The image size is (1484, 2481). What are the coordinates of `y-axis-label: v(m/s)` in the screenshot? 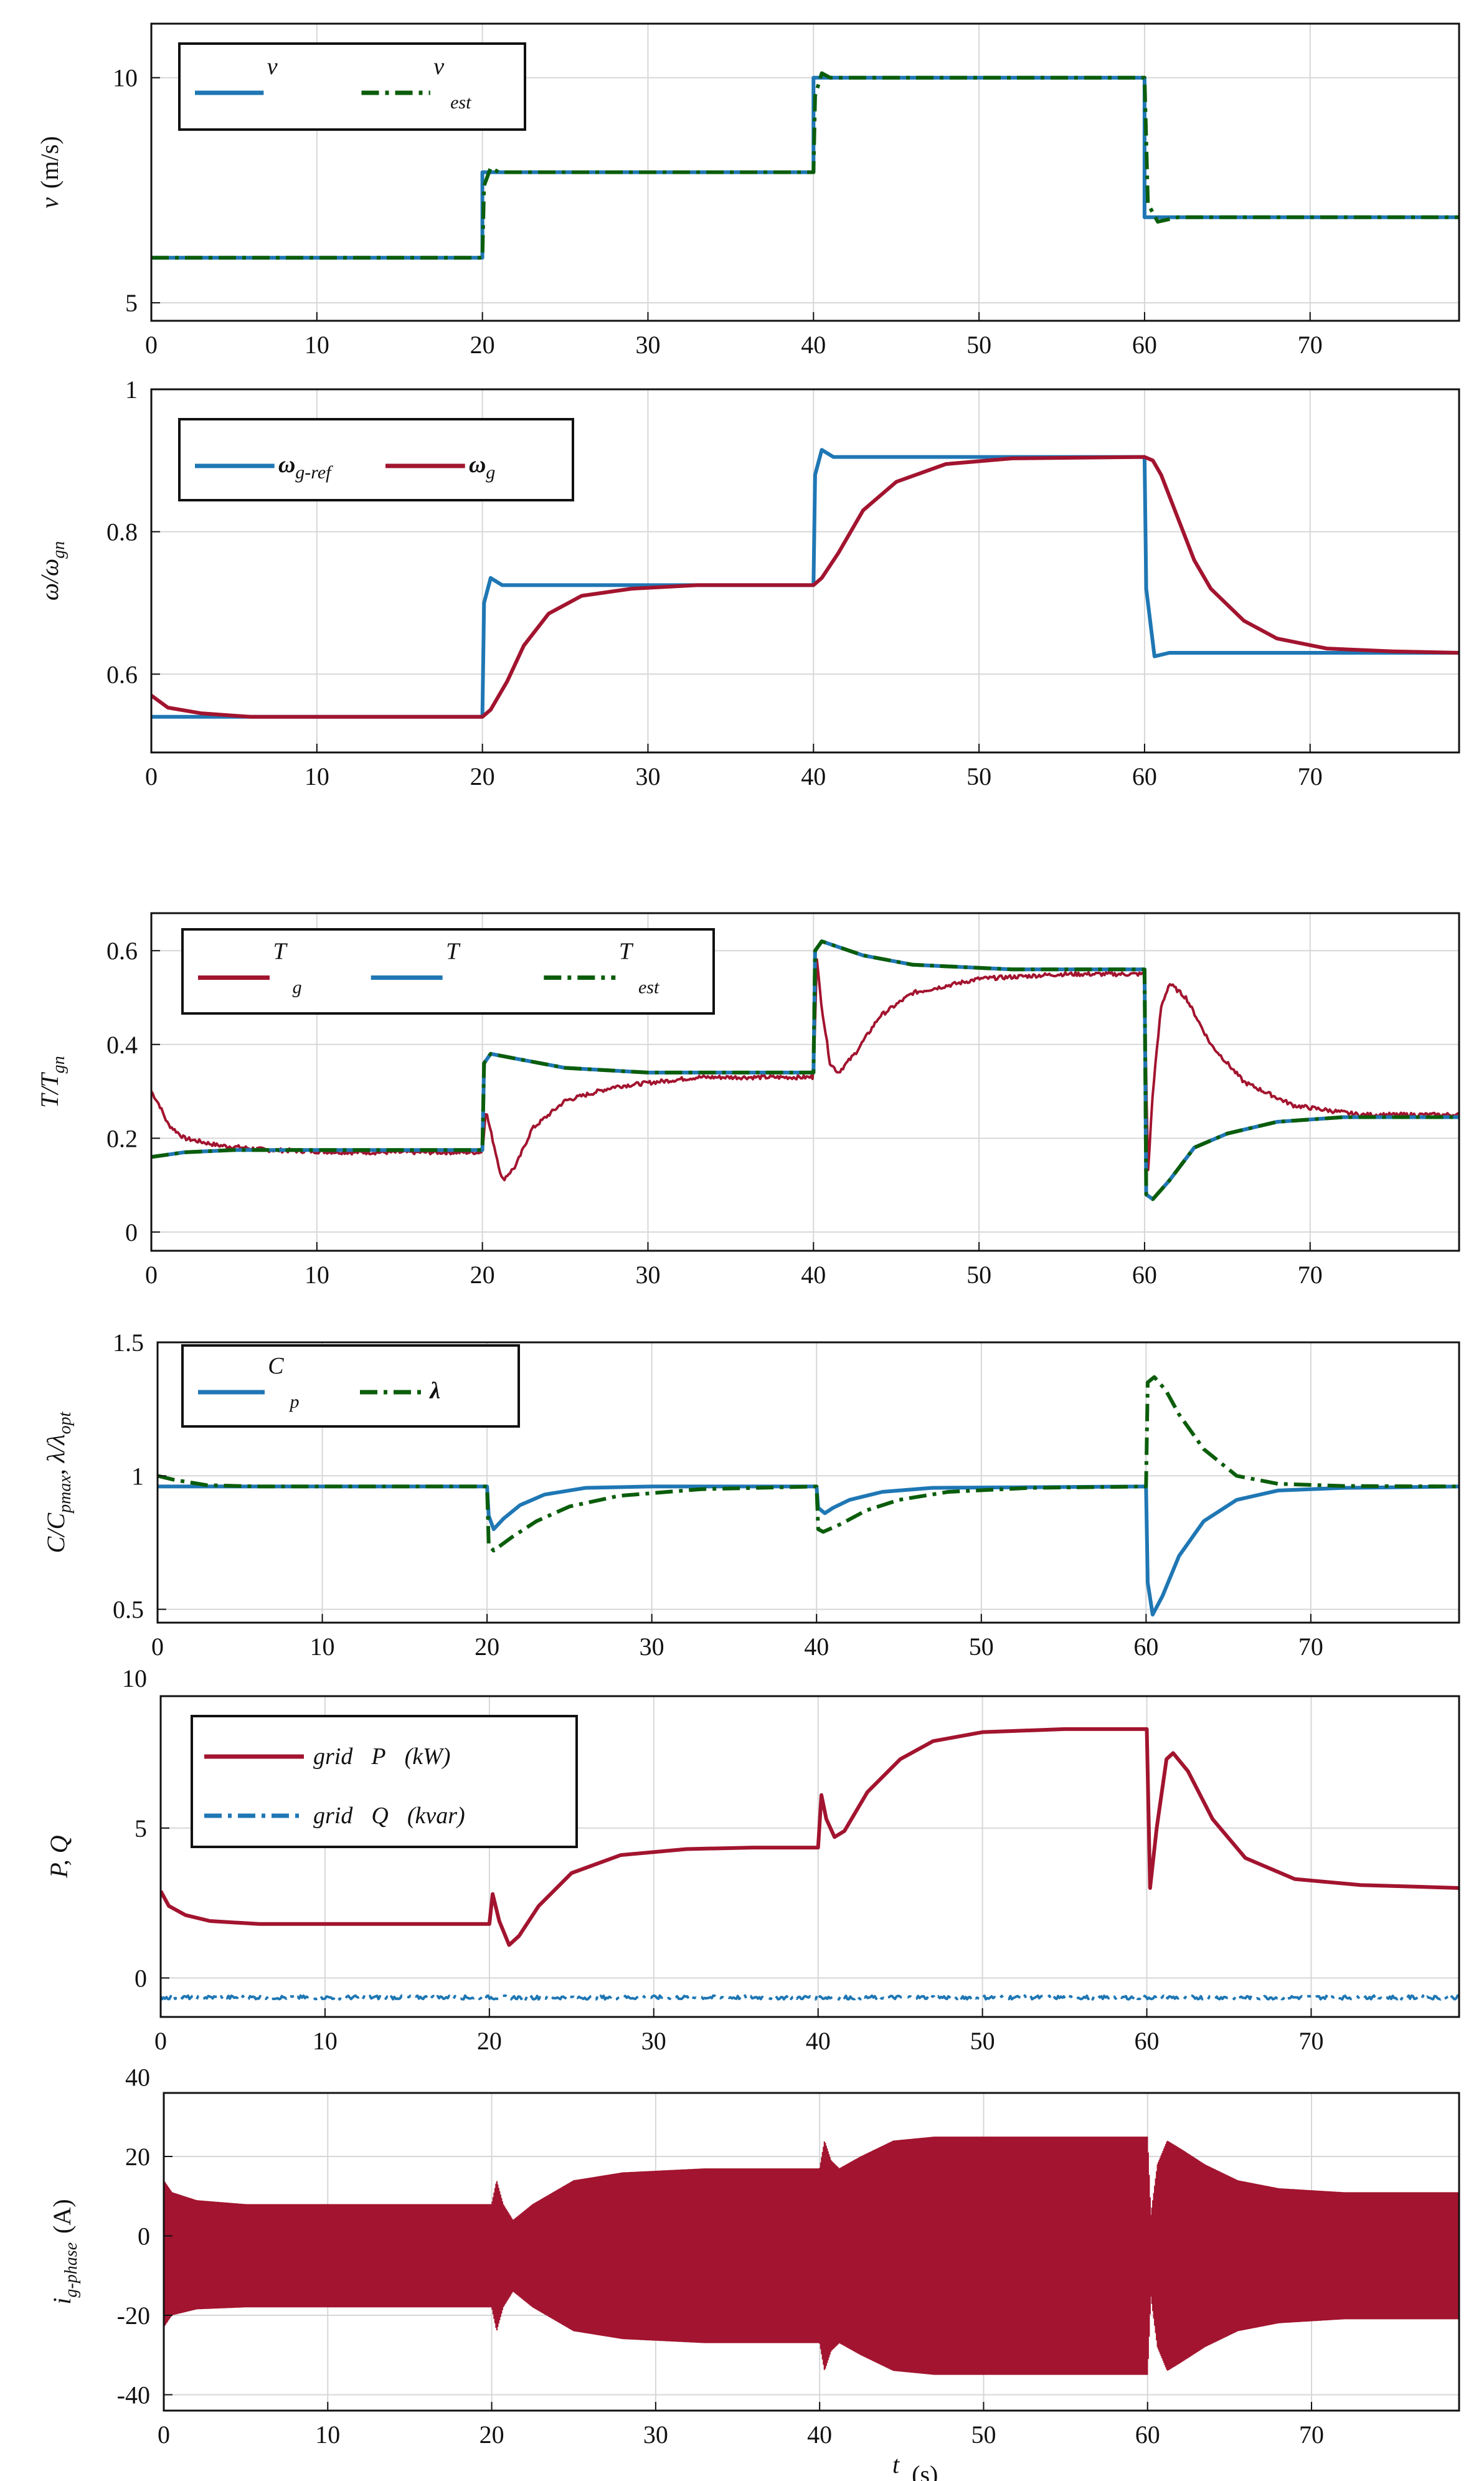 It's located at (49, 172).